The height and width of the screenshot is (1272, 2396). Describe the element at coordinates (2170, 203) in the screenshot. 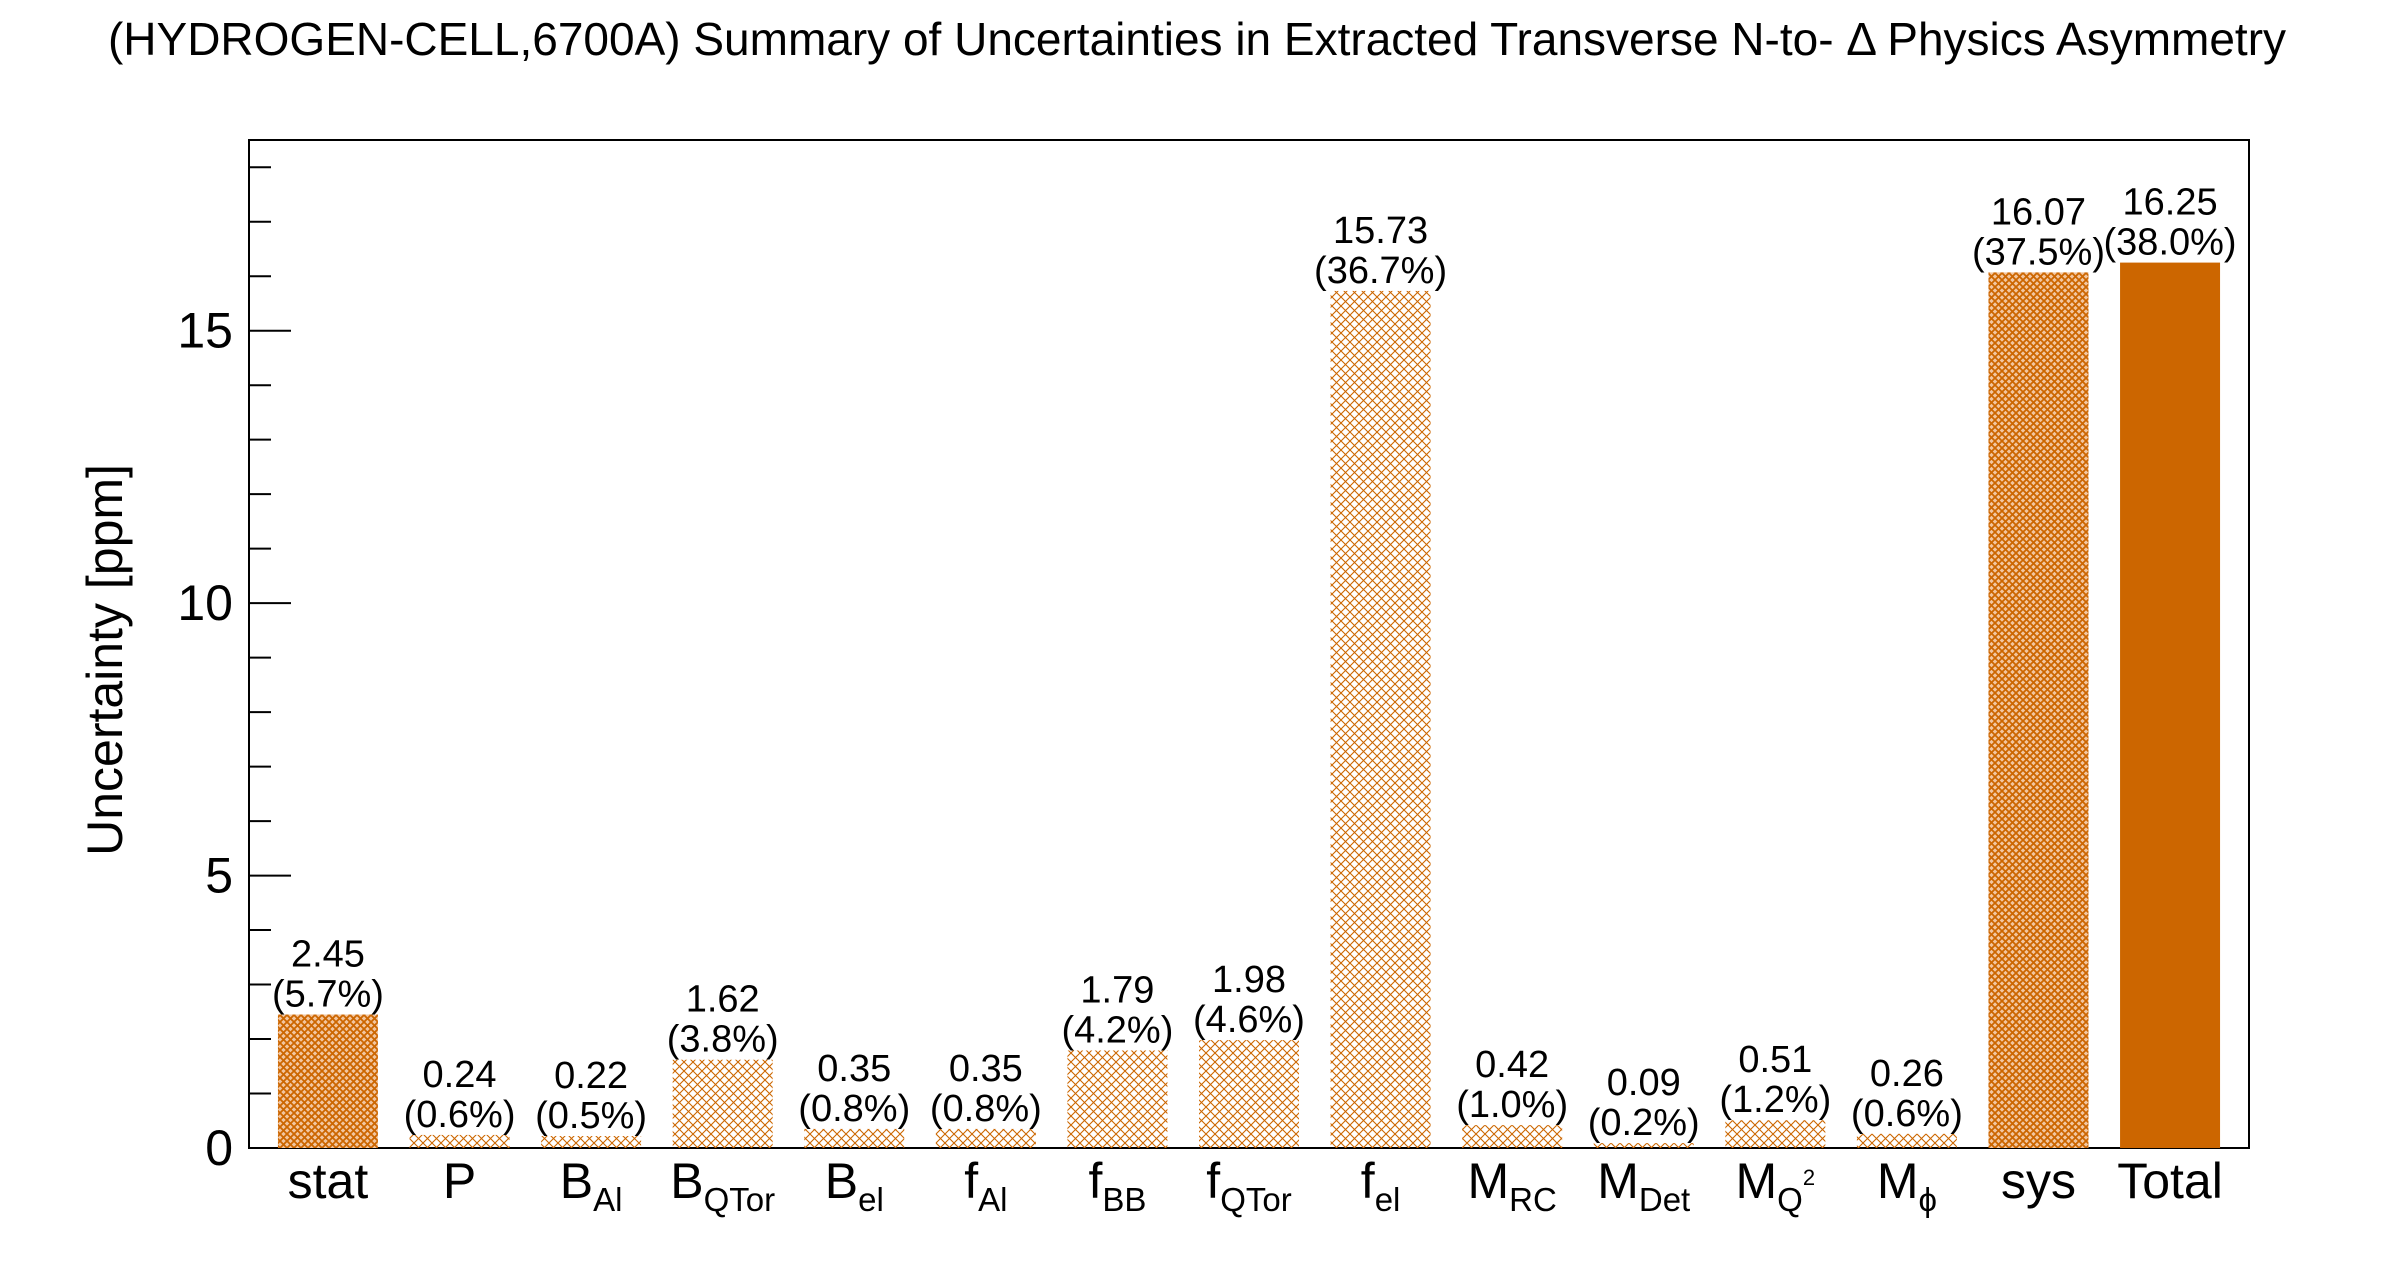

I see `bar-value-label: 16.25` at that location.